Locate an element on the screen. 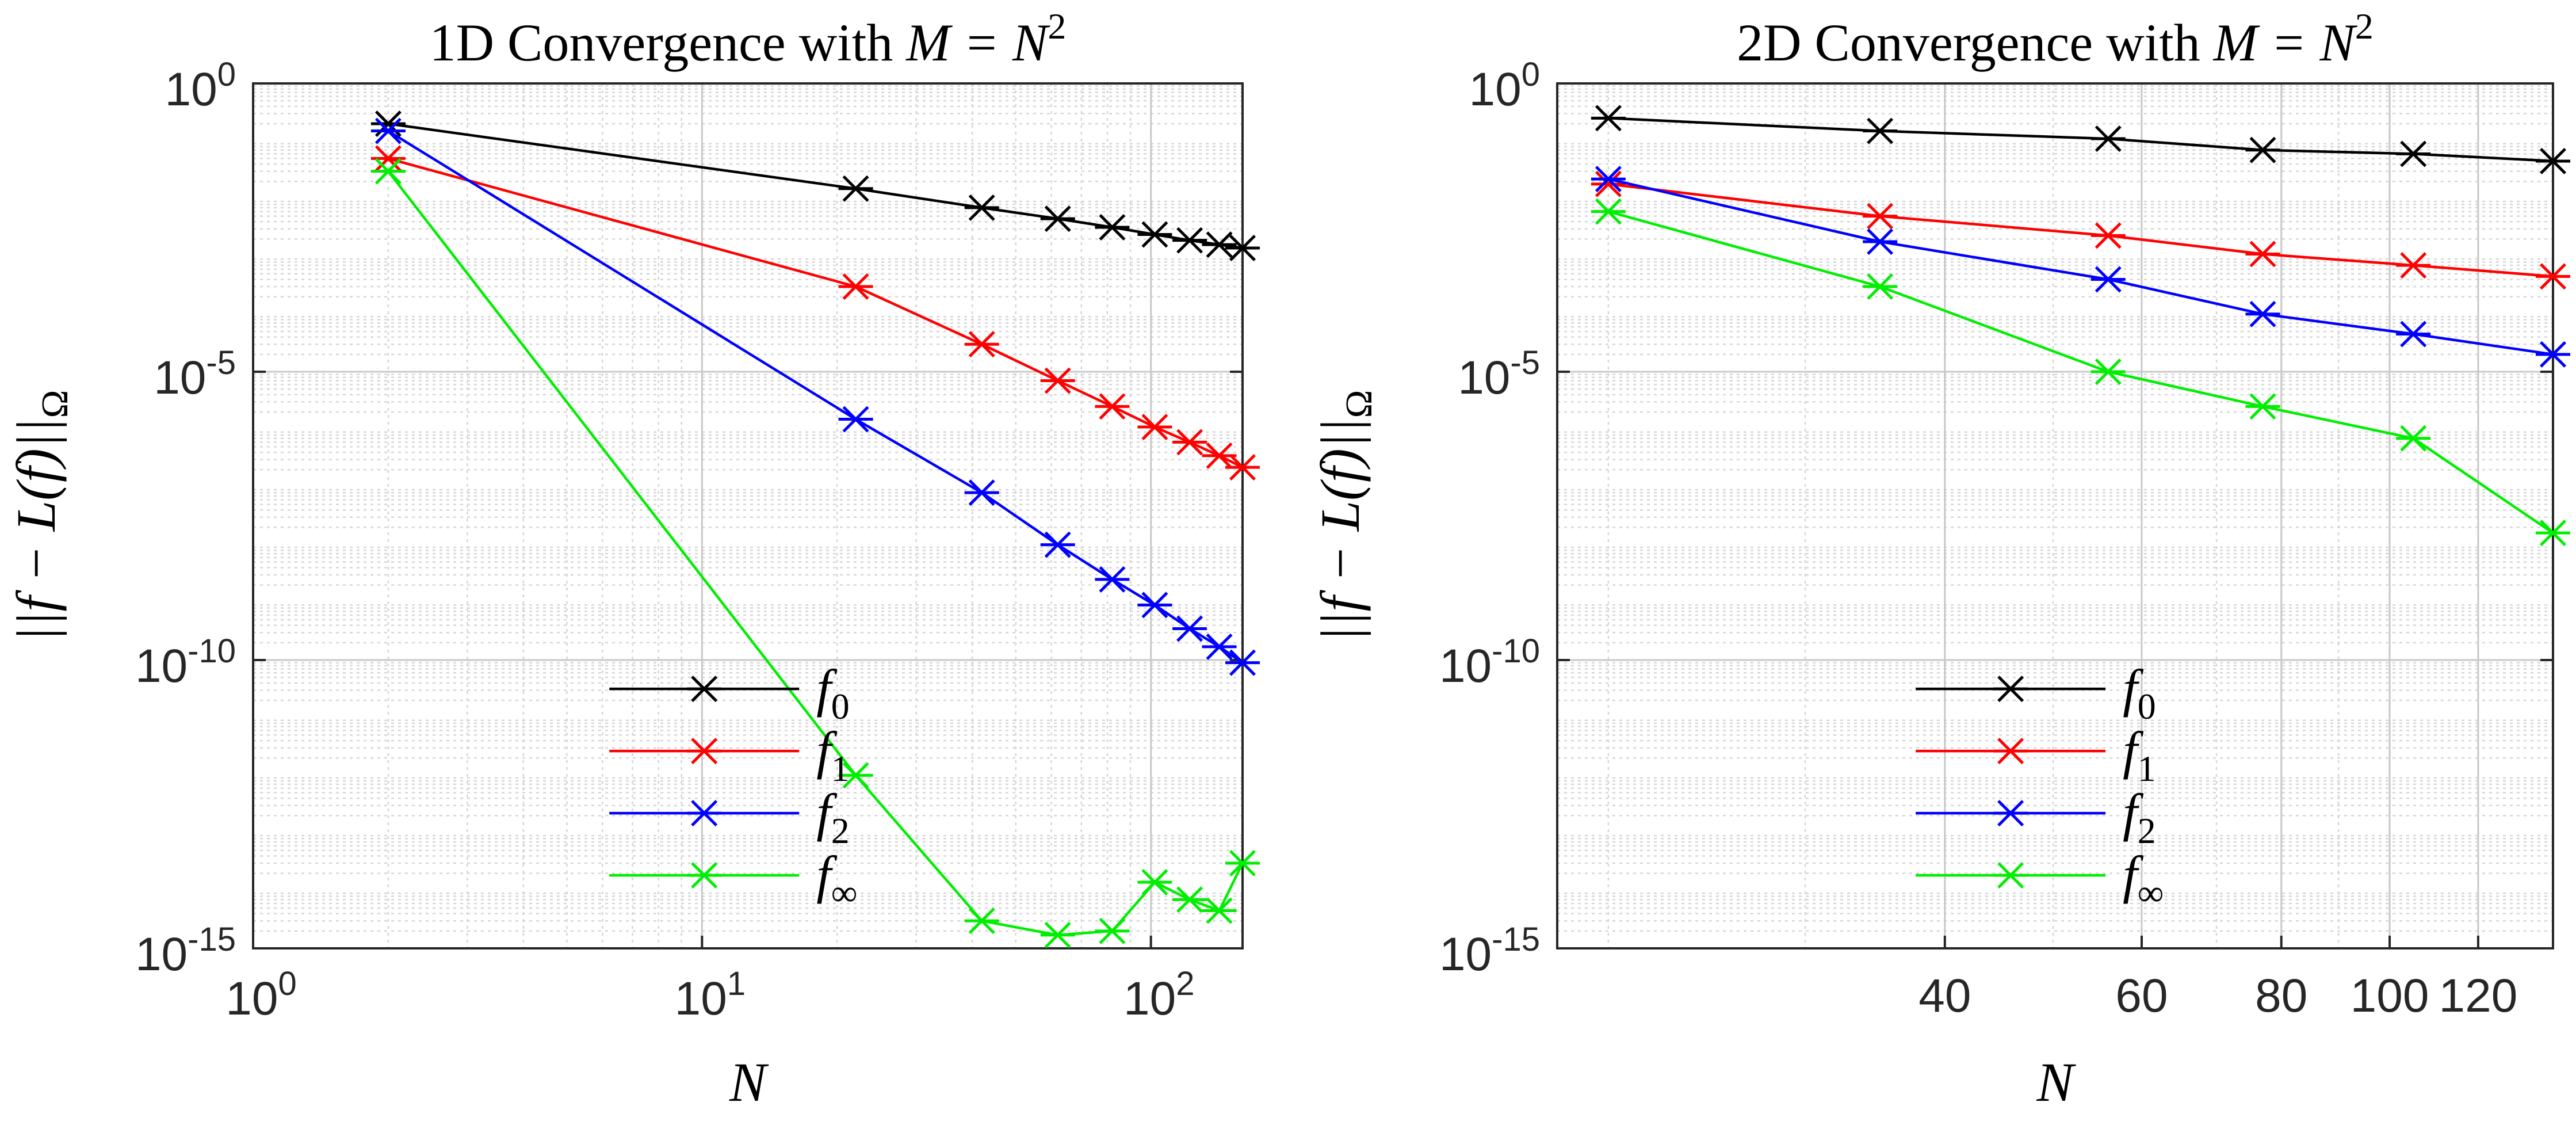 The image size is (2576, 1125). legend-label-subscript: 1 is located at coordinates (840, 769).